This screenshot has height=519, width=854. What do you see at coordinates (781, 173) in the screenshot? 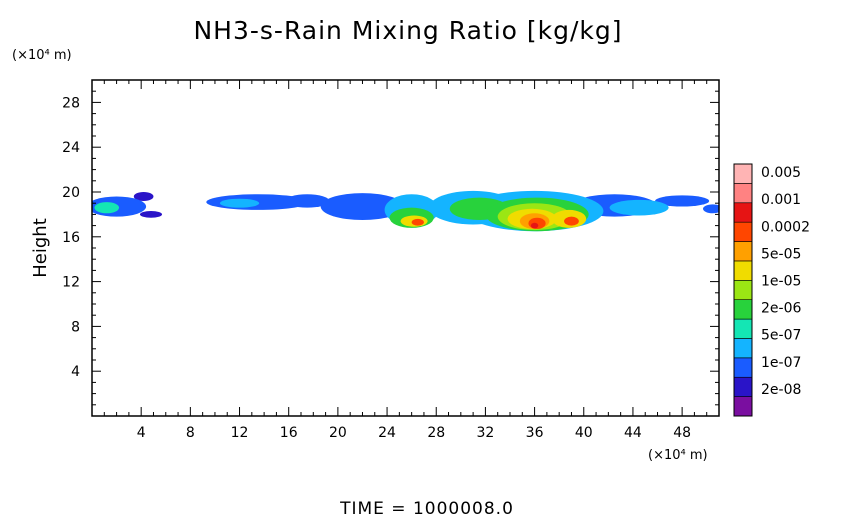
I see `colorbar-label: 0.005` at bounding box center [781, 173].